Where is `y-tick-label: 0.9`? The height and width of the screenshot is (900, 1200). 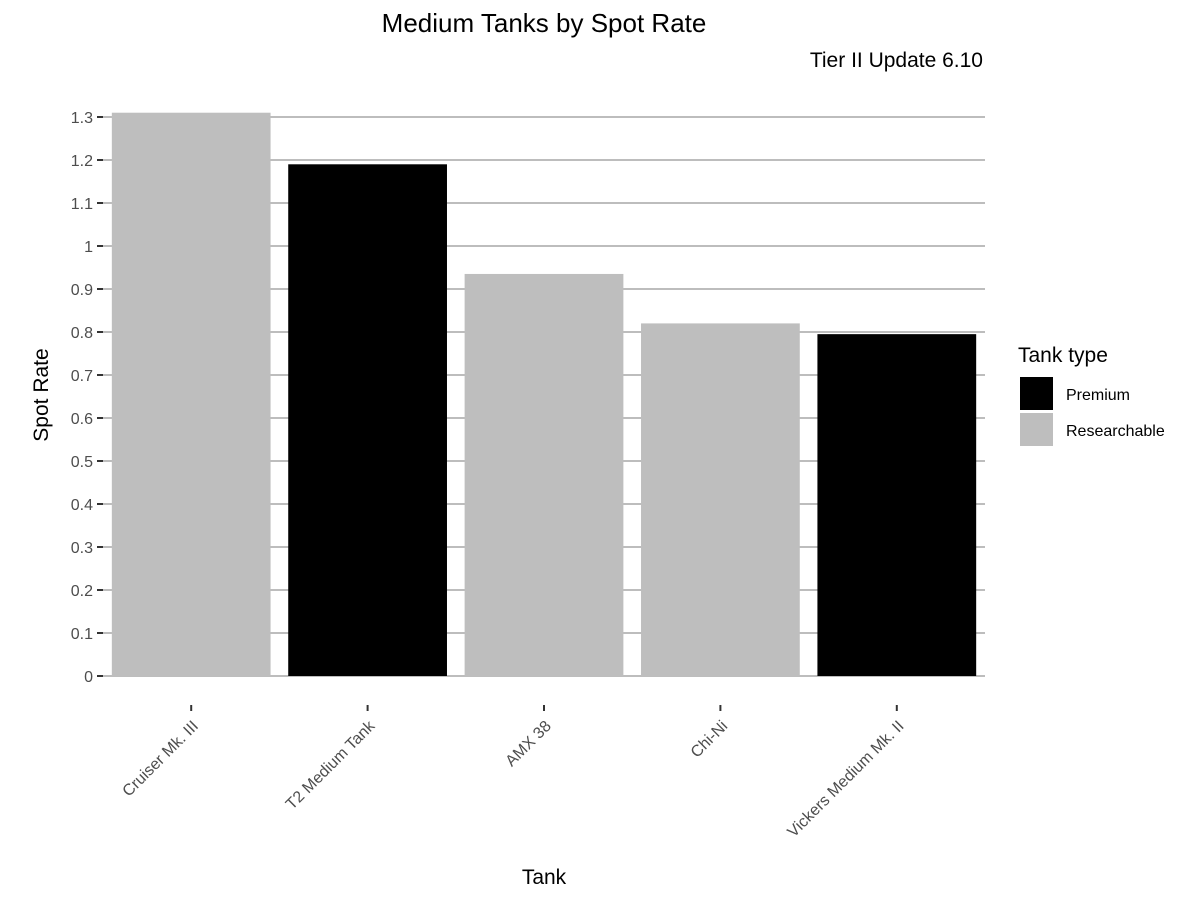 y-tick-label: 0.9 is located at coordinates (82, 290).